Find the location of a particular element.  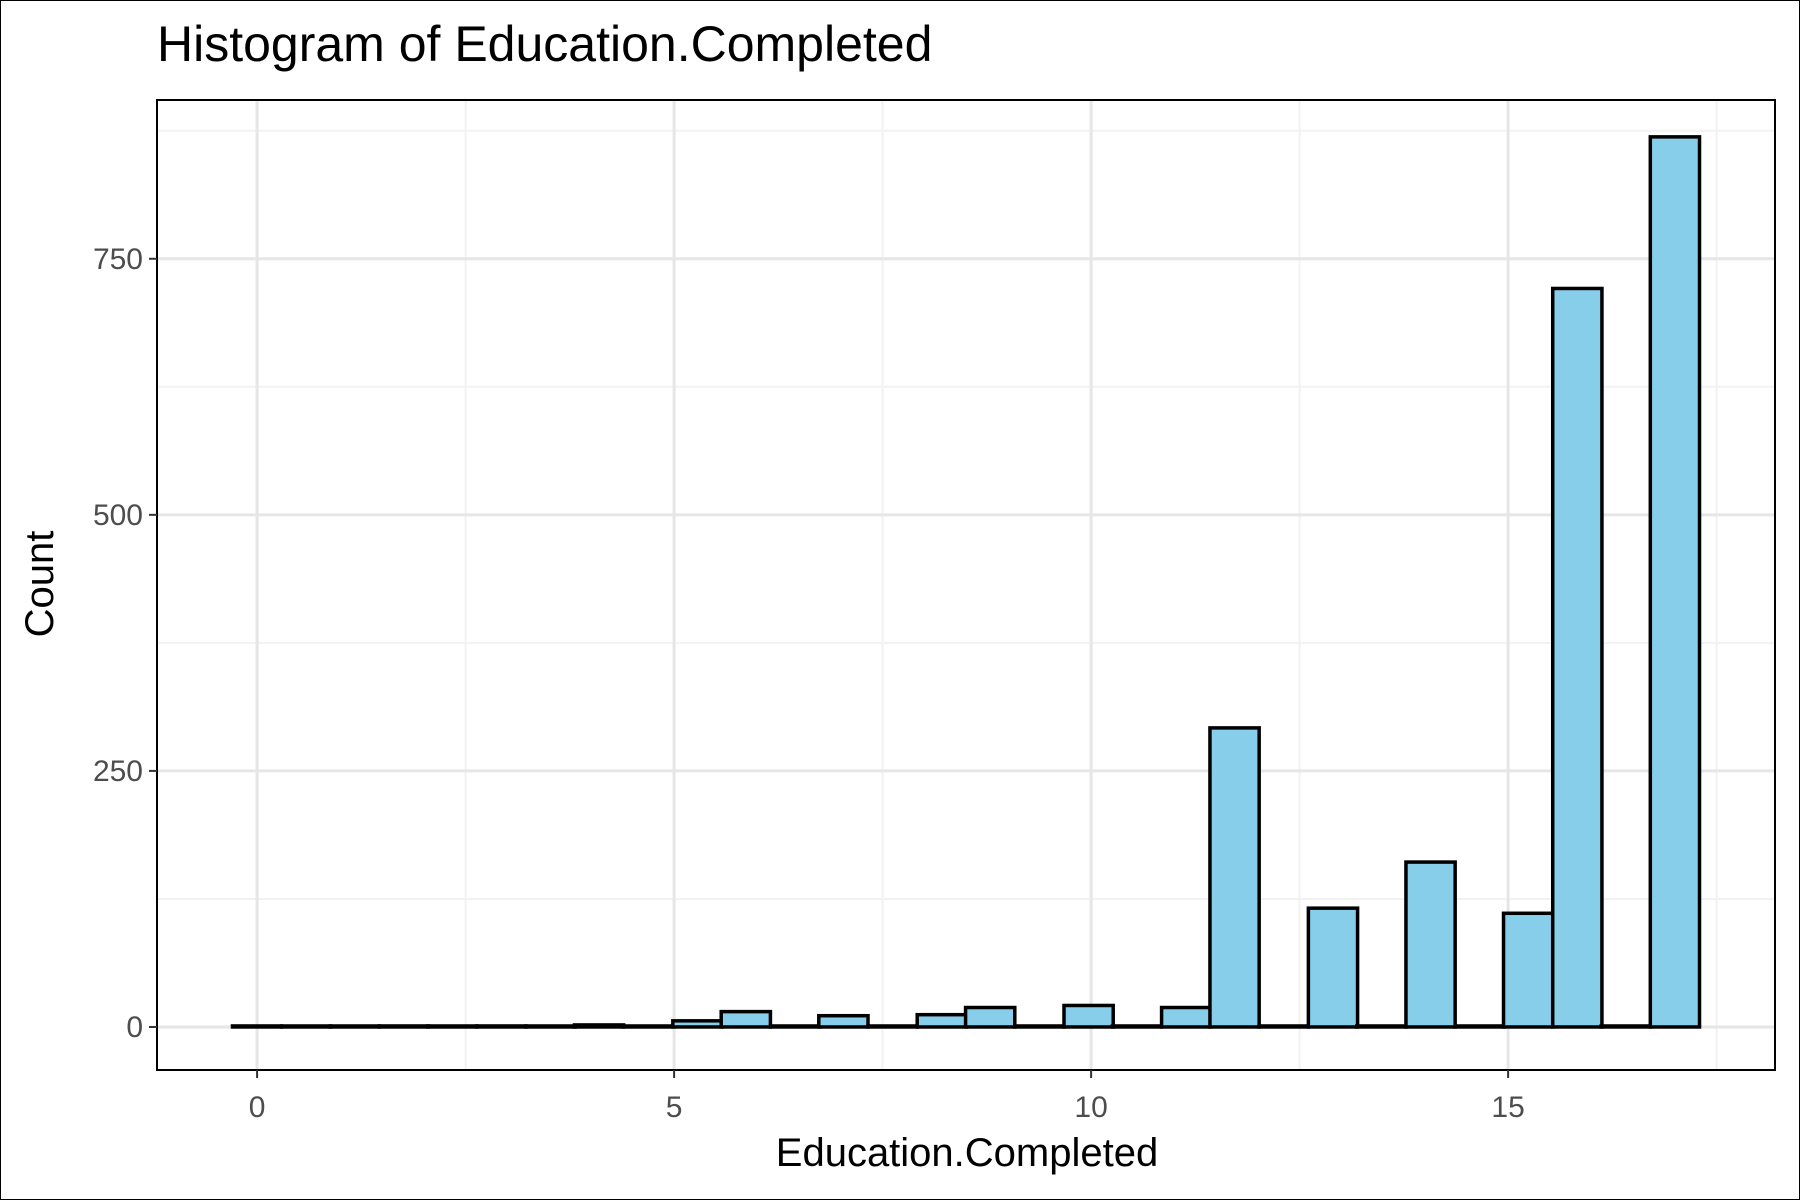

x-axis-ticks: 0 5 10 15 is located at coordinates (887, 1097).